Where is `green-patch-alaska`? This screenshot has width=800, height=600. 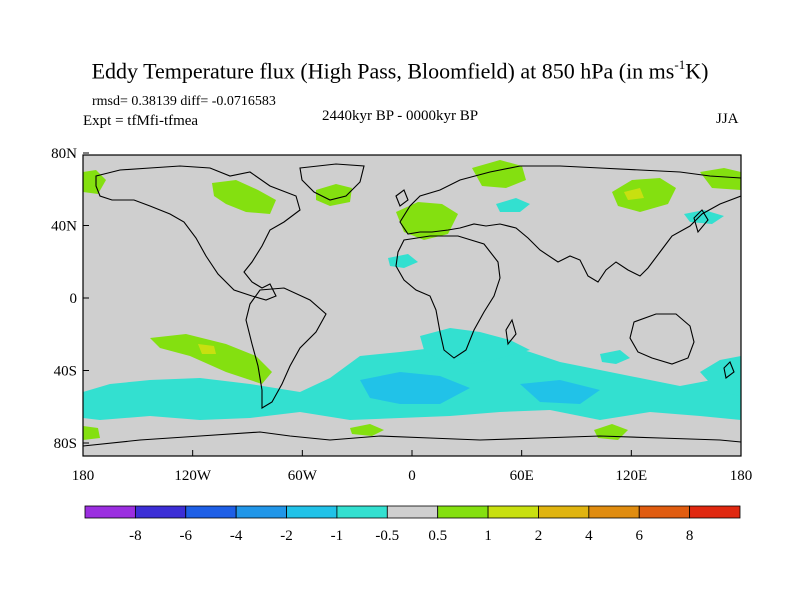 green-patch-alaska is located at coordinates (94, 182).